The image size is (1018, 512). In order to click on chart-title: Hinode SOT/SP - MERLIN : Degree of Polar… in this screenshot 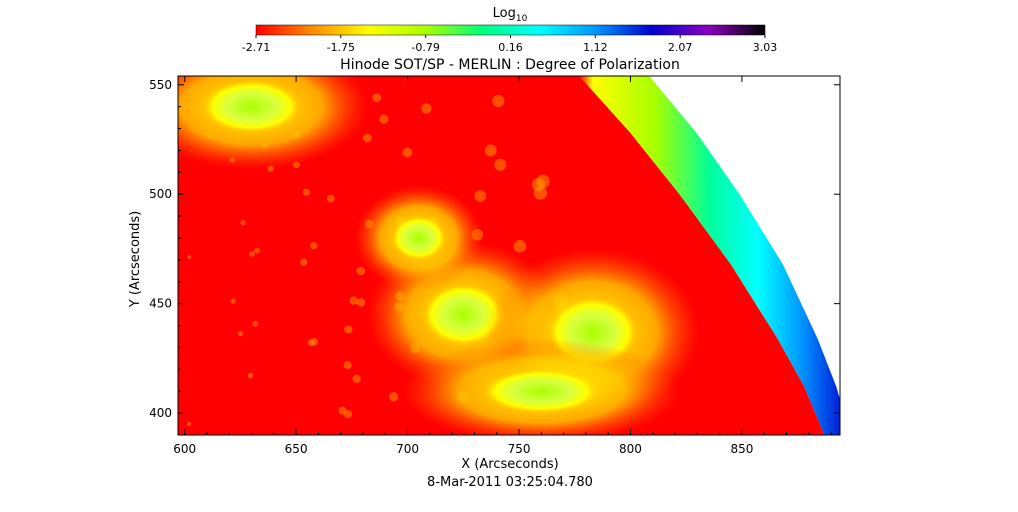, I will do `click(510, 65)`.